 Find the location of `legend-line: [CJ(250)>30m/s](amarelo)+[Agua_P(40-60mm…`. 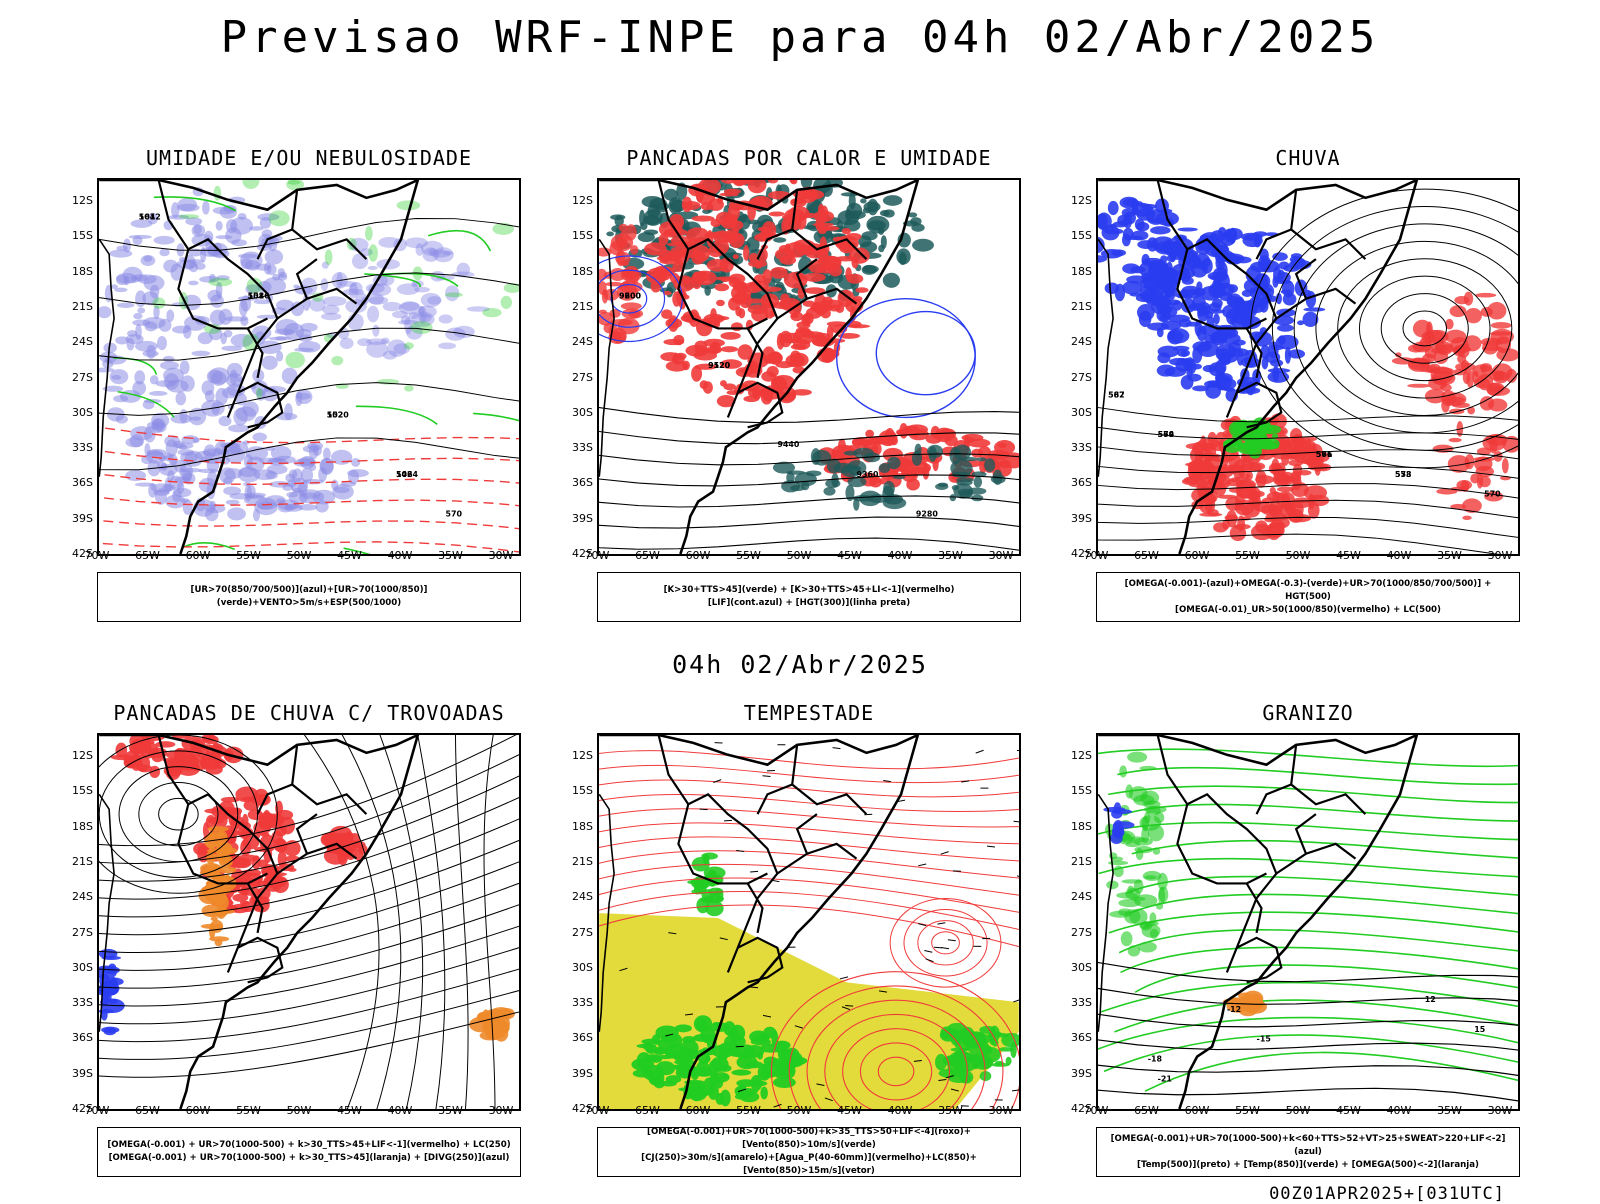

legend-line: [CJ(250)>30m/s](amarelo)+[Agua_P(40-60mm… is located at coordinates (809, 1165).